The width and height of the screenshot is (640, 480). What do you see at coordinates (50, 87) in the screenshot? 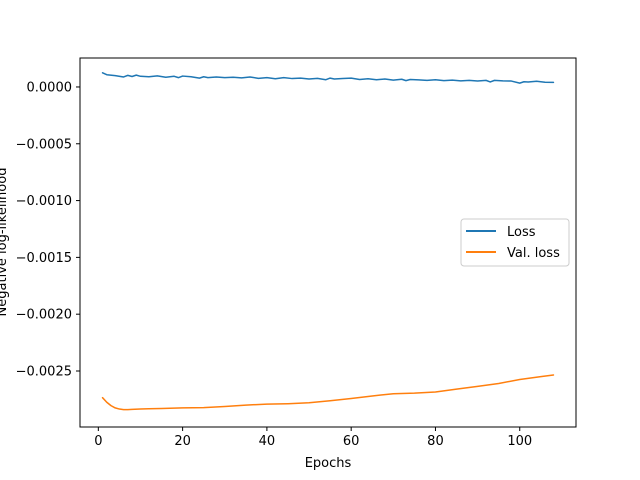
I see `y-tick-label: 0.0000` at bounding box center [50, 87].